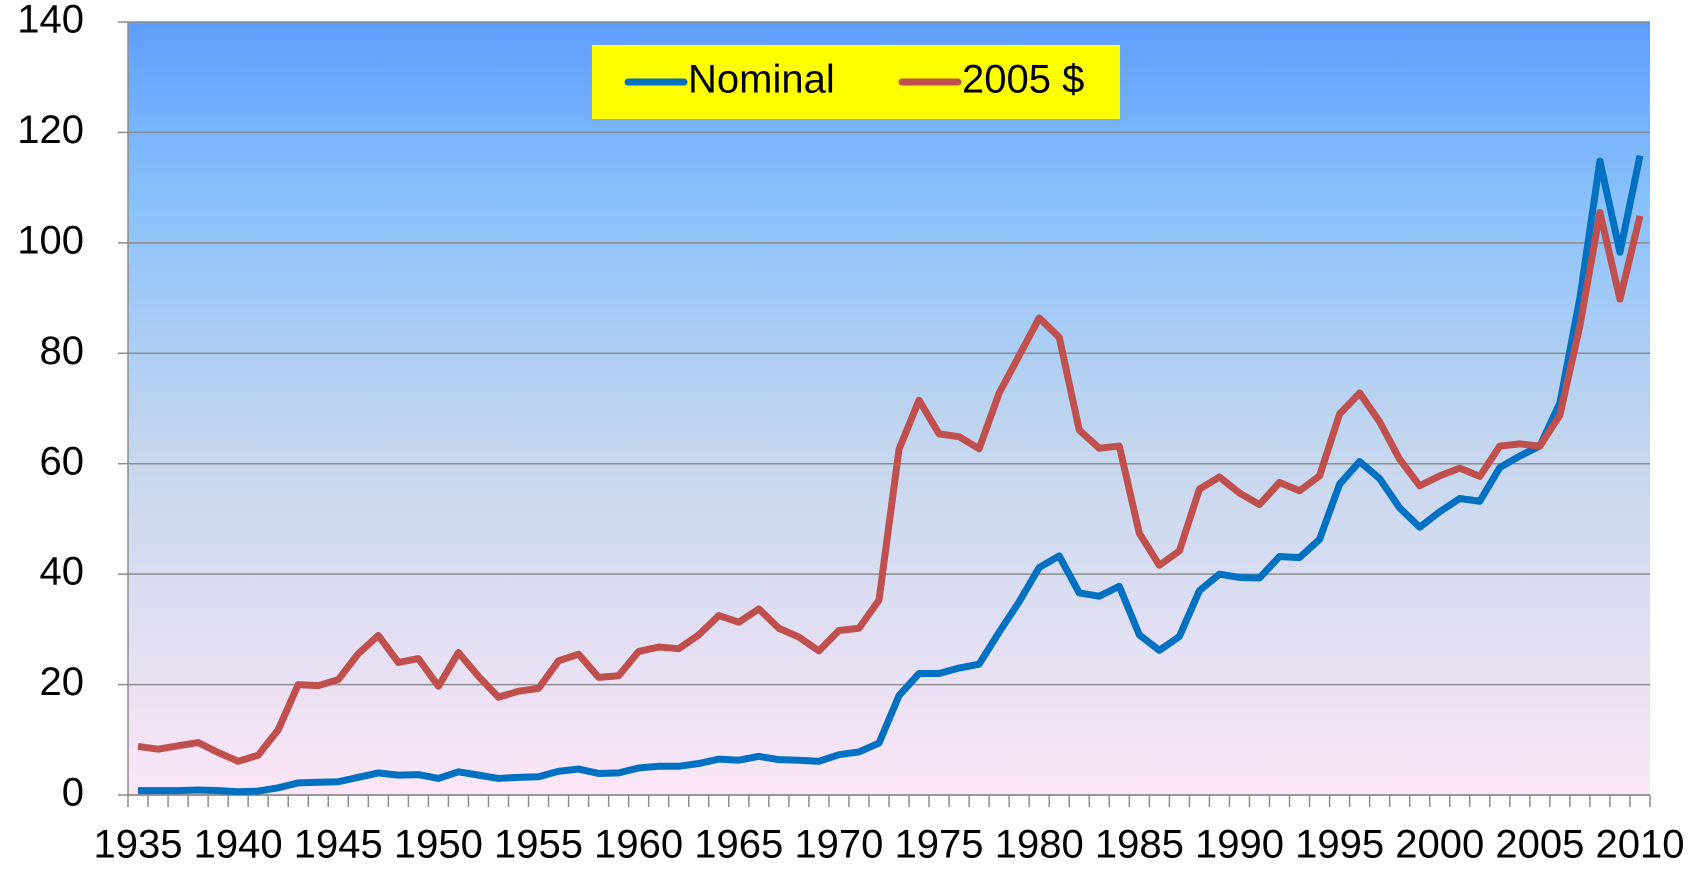  Describe the element at coordinates (238, 845) in the screenshot. I see `x-tick-label: 1940` at that location.